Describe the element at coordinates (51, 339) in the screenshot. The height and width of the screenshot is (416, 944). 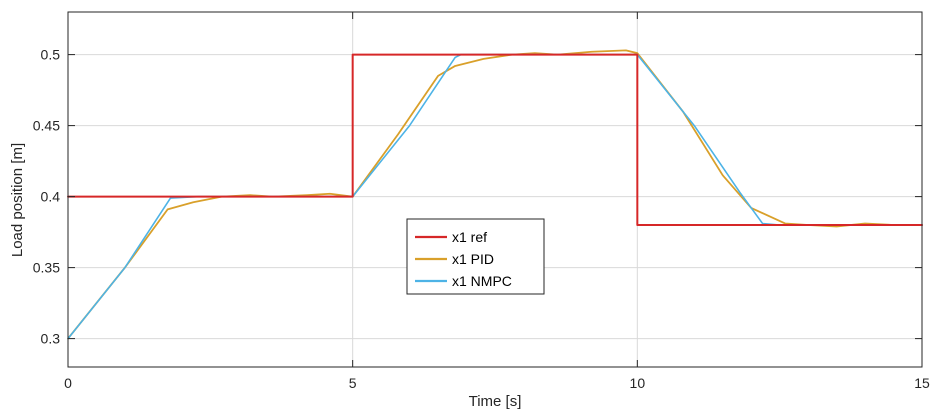
I see `y-tick-label: 0.3` at that location.